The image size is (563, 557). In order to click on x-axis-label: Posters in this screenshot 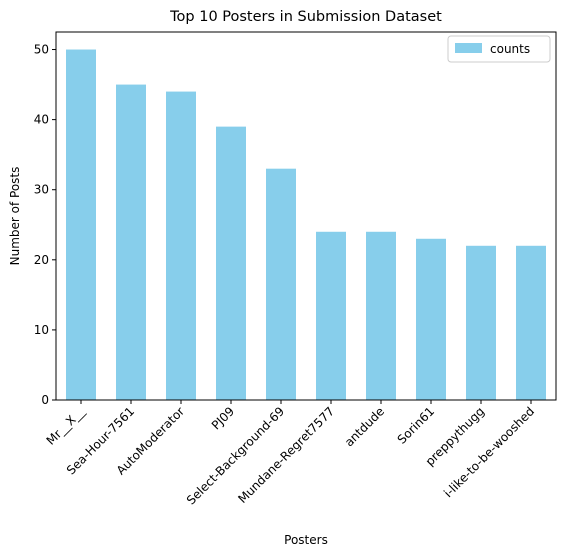, I will do `click(306, 540)`.